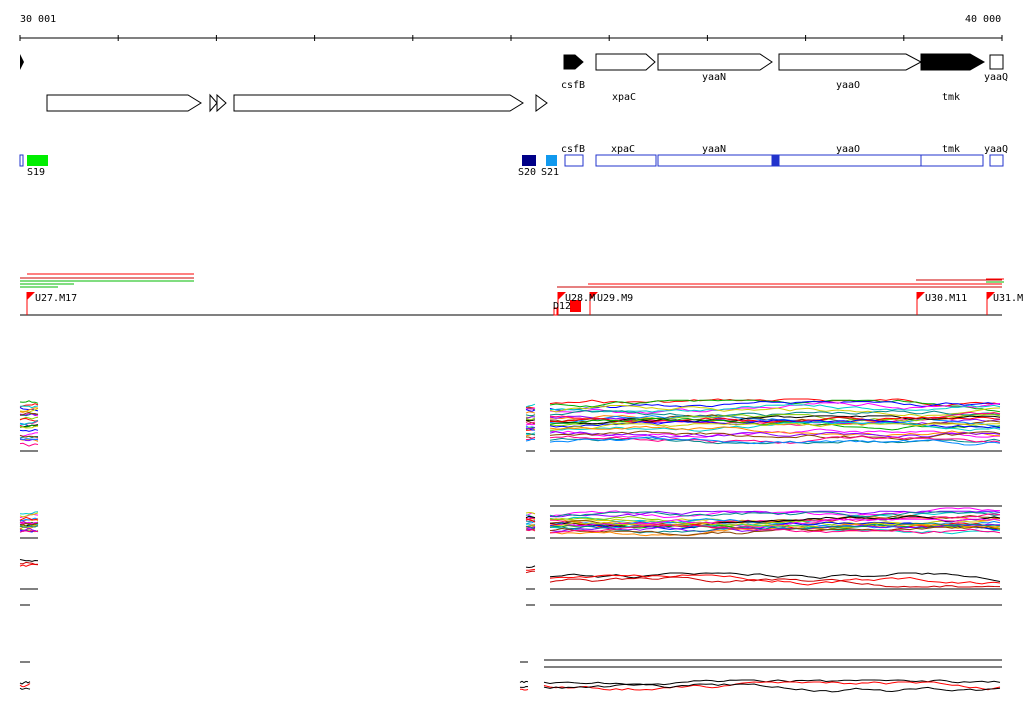 This screenshot has width=1024, height=714. I want to click on gene-arrow-yaaN, so click(715, 62).